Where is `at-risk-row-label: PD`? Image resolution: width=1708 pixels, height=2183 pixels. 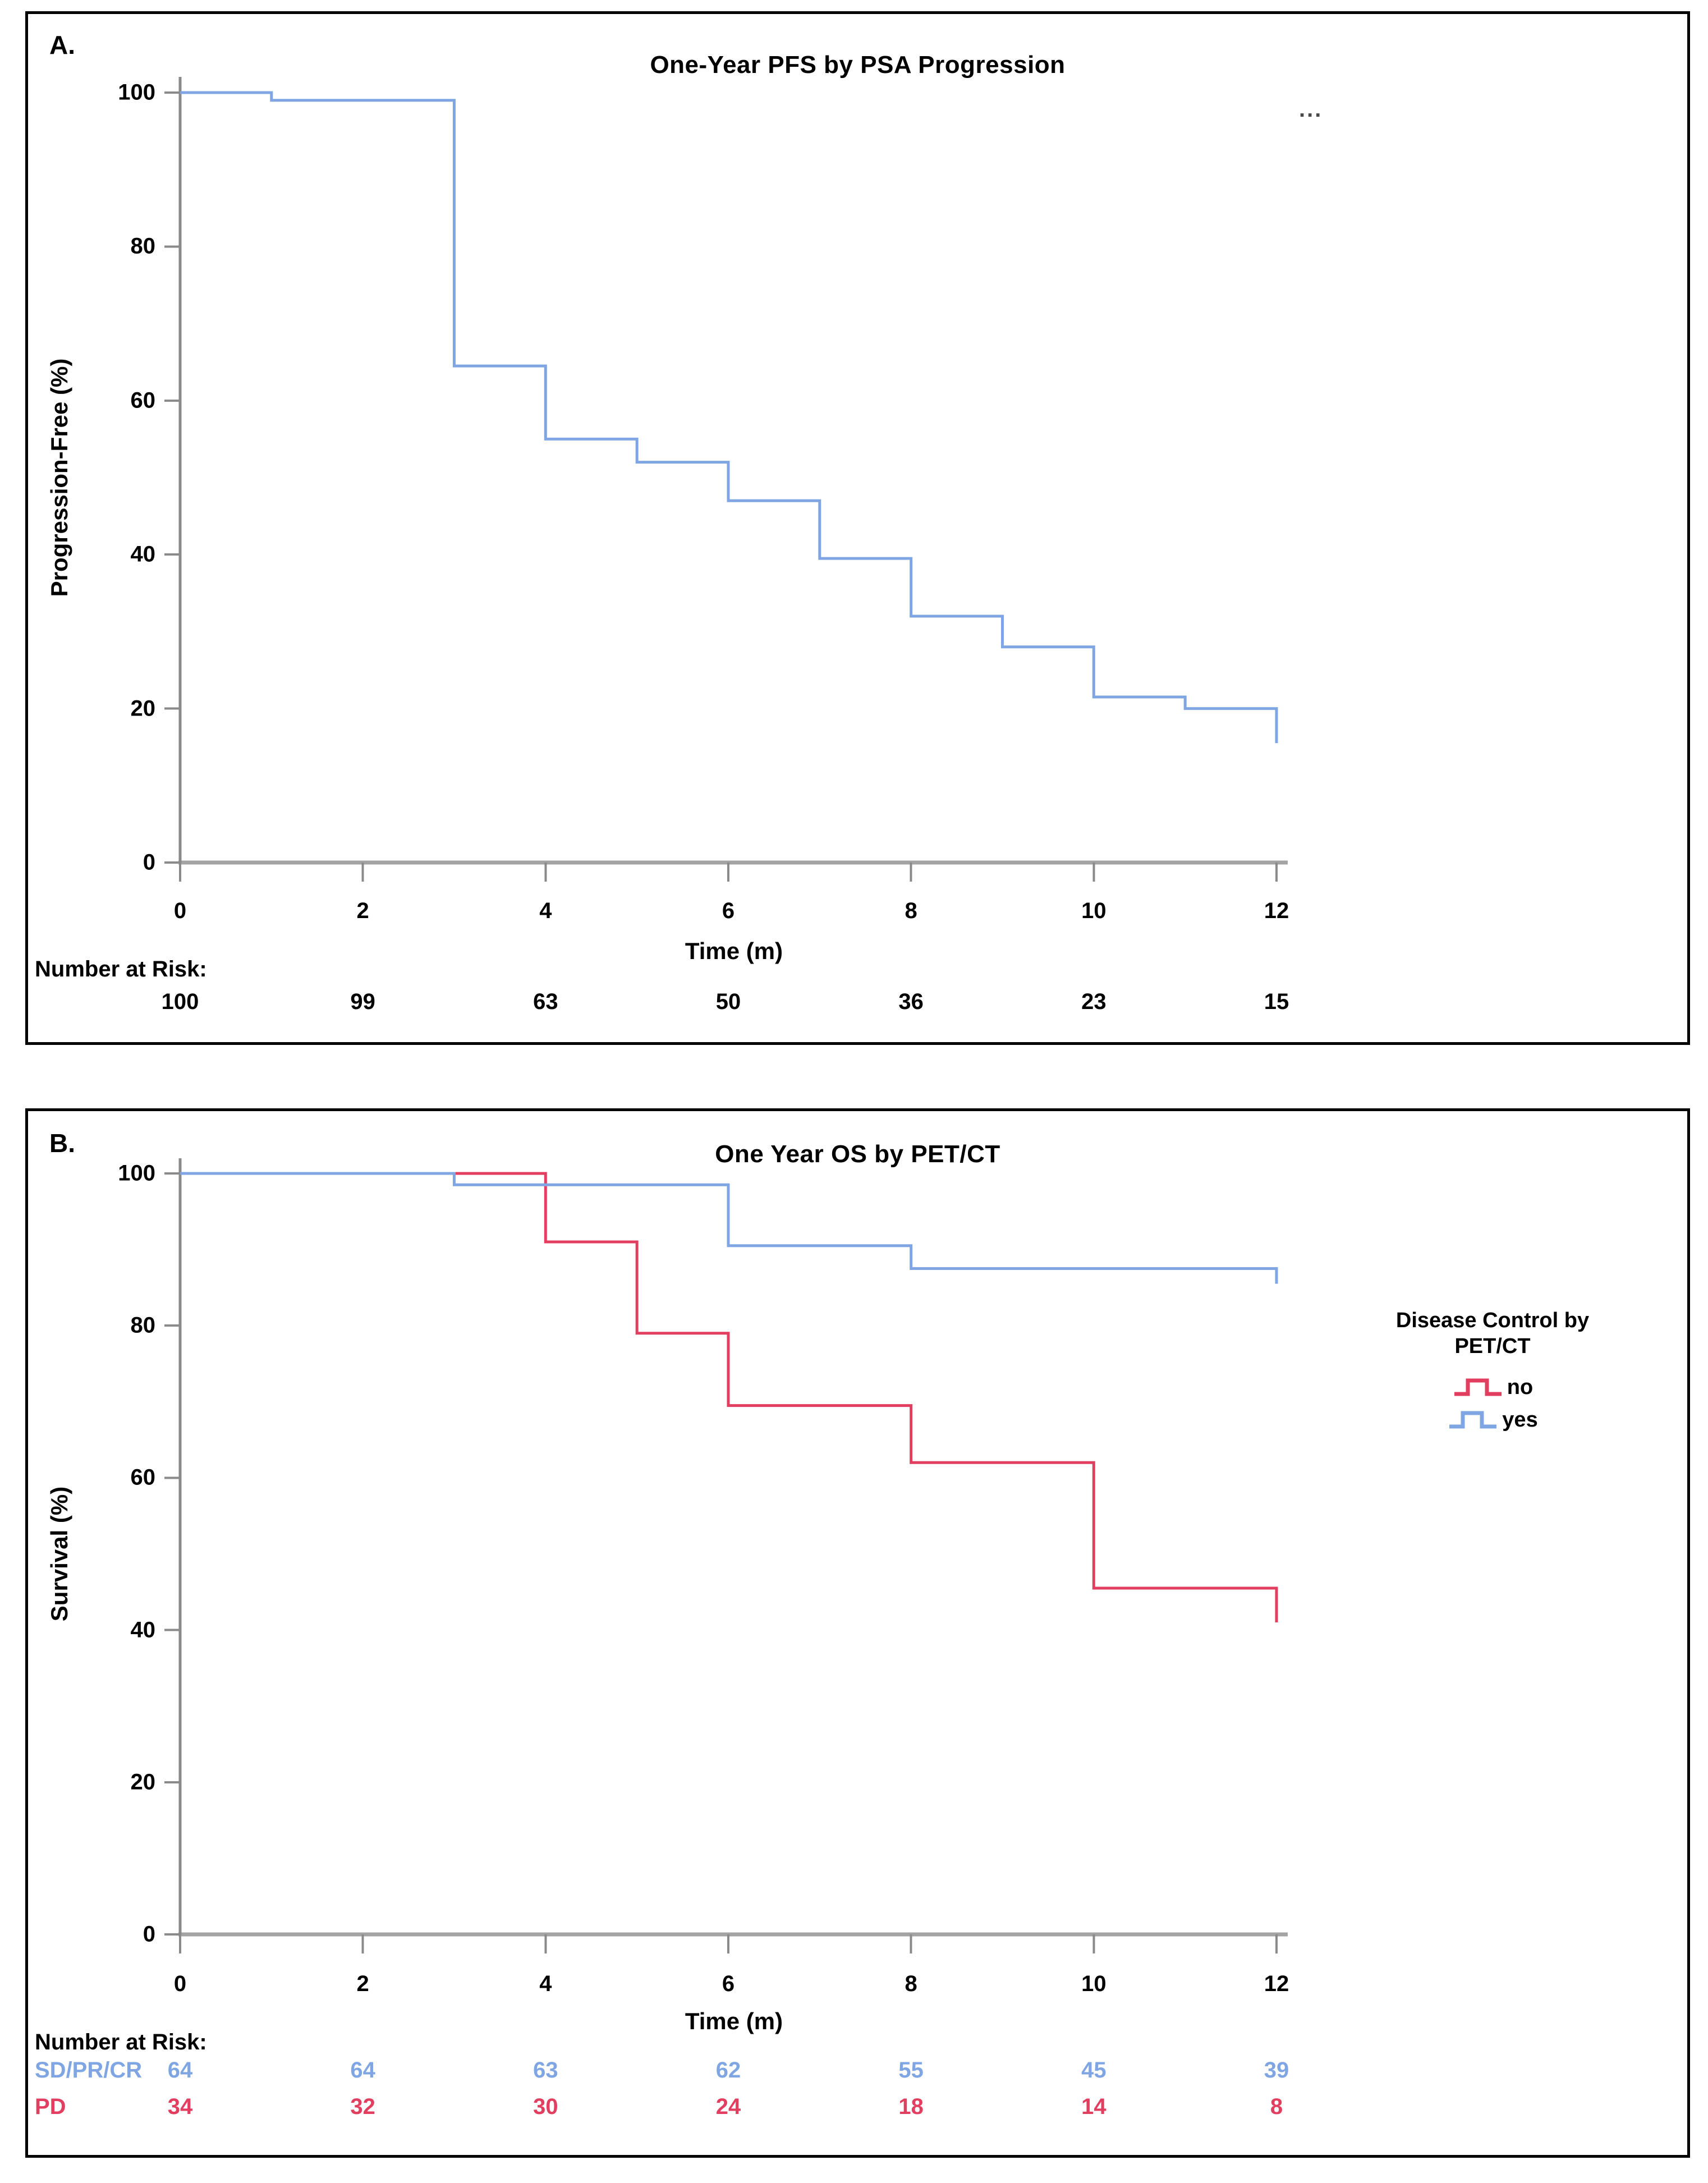 at-risk-row-label: PD is located at coordinates (50, 2106).